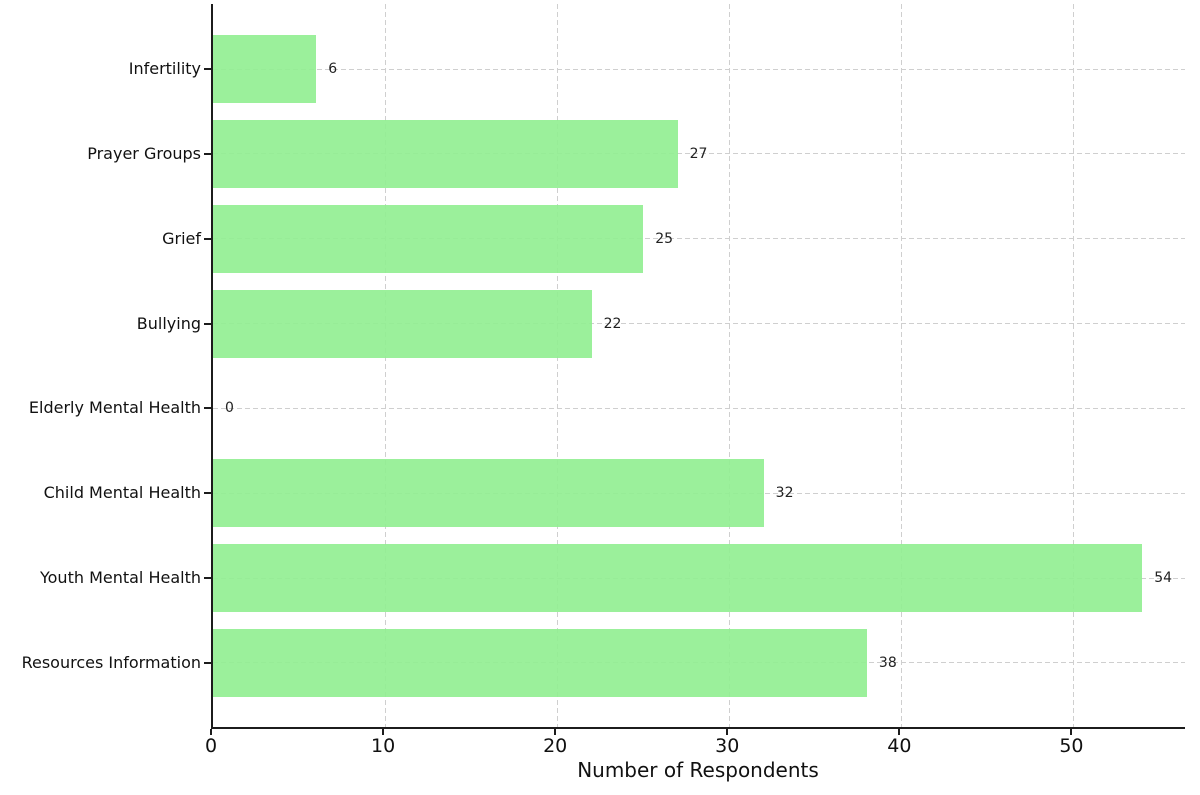 The height and width of the screenshot is (795, 1200). Describe the element at coordinates (168, 323) in the screenshot. I see `y-tick-label: Bullying` at that location.